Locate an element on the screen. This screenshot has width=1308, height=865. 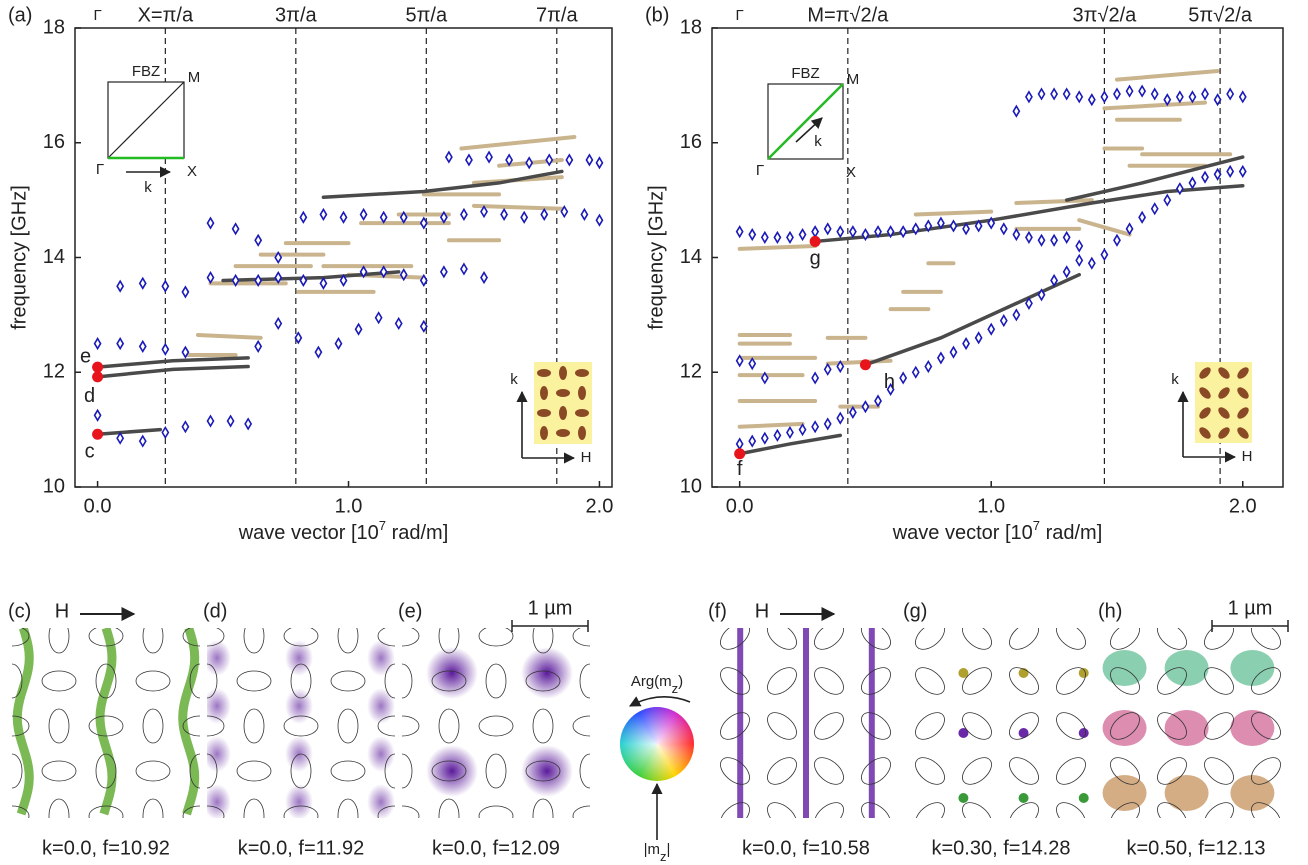
y-tick-label: 12 is located at coordinates (54, 372).